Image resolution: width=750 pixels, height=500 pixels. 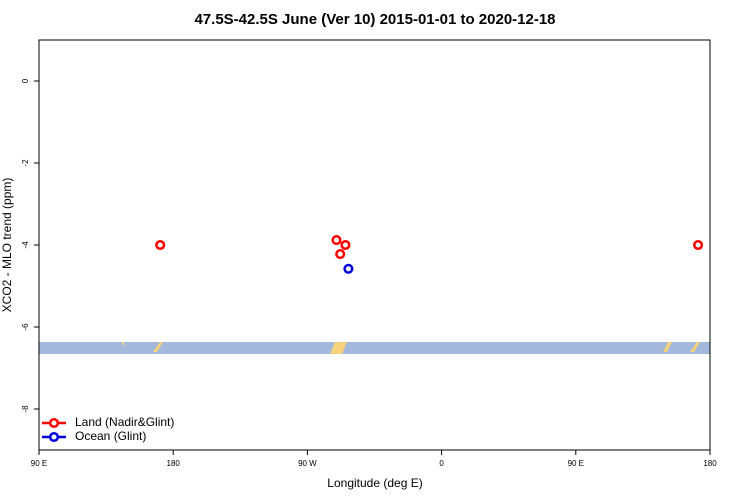 I want to click on legend-label: Land (Nadir&Glint), so click(x=124, y=422).